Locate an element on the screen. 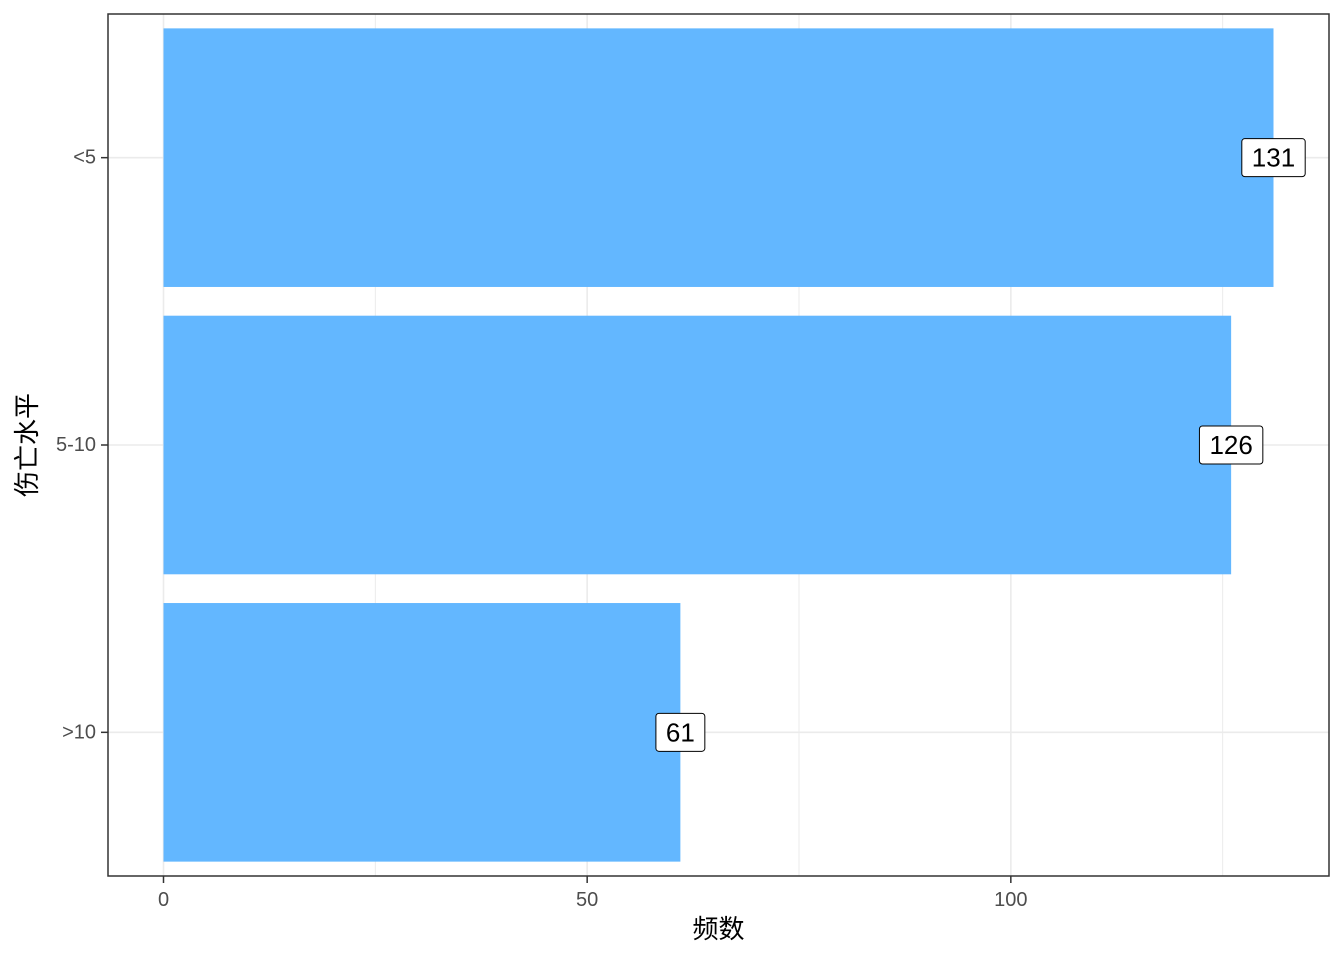 This screenshot has height=960, width=1344. x-tick-label: 0 is located at coordinates (163, 900).